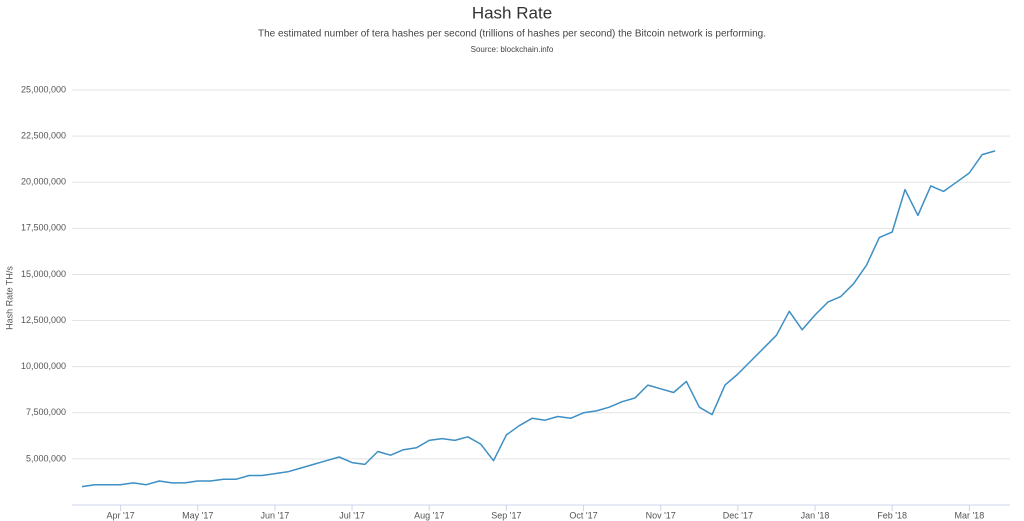 This screenshot has height=521, width=1024. Describe the element at coordinates (969, 515) in the screenshot. I see `x-tick-label: Mar '18` at that location.